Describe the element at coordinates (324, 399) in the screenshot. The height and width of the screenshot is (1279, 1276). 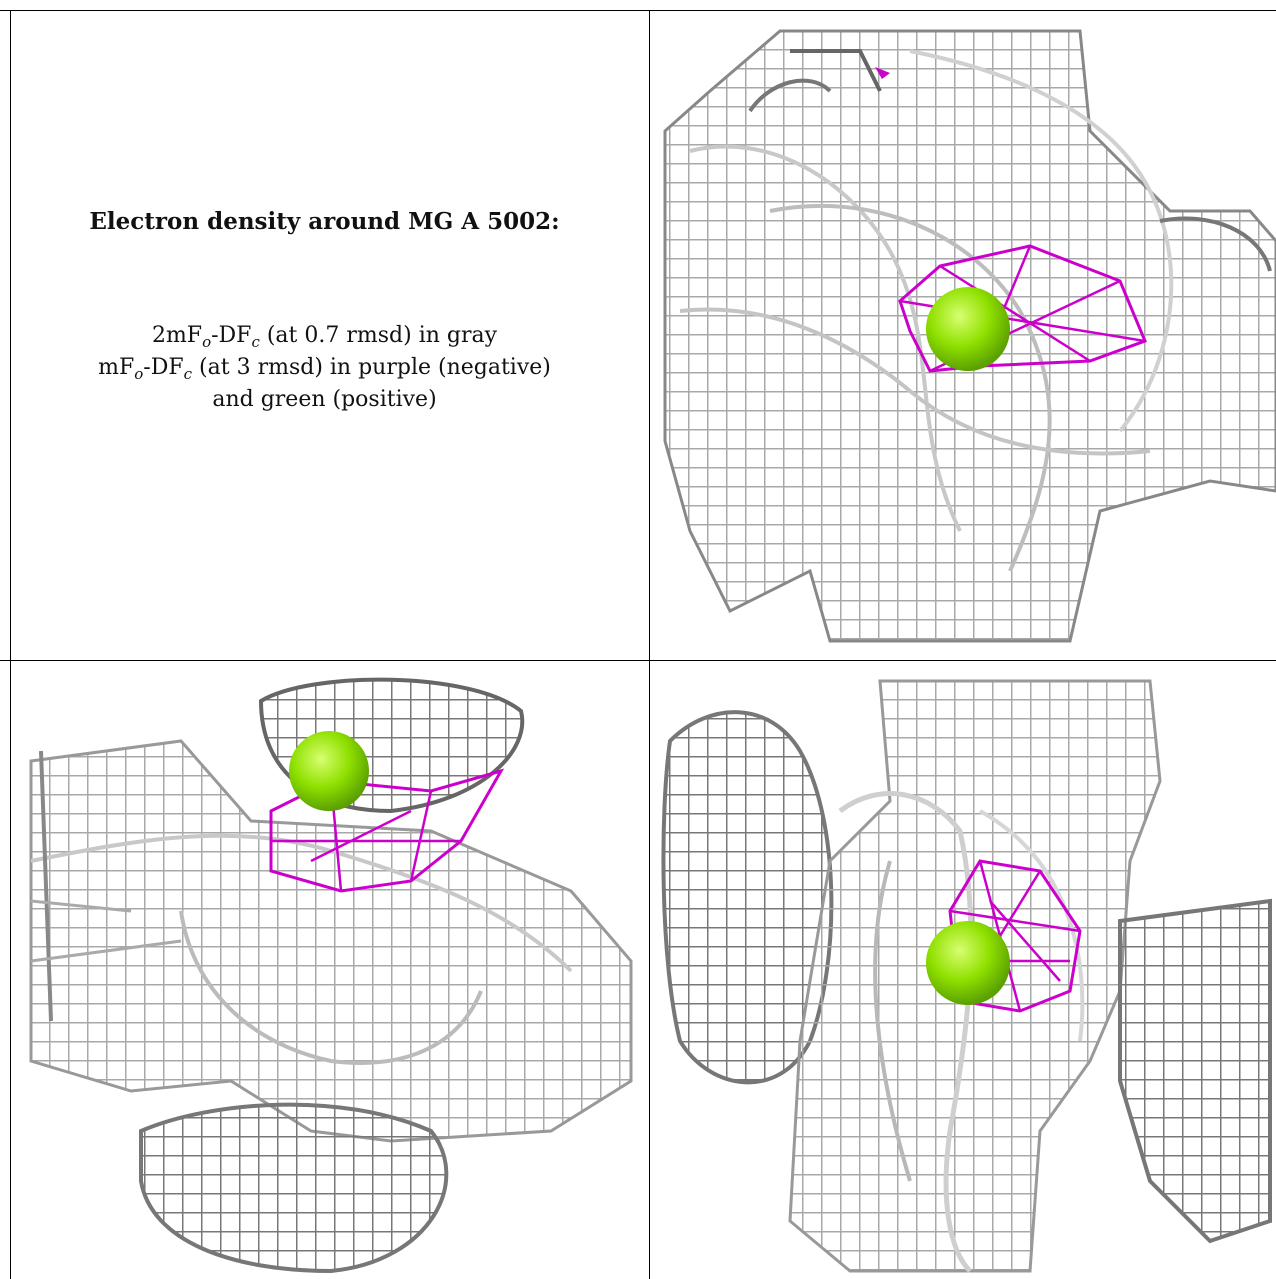
I see `legend-line-positive: and green (positive)` at that location.